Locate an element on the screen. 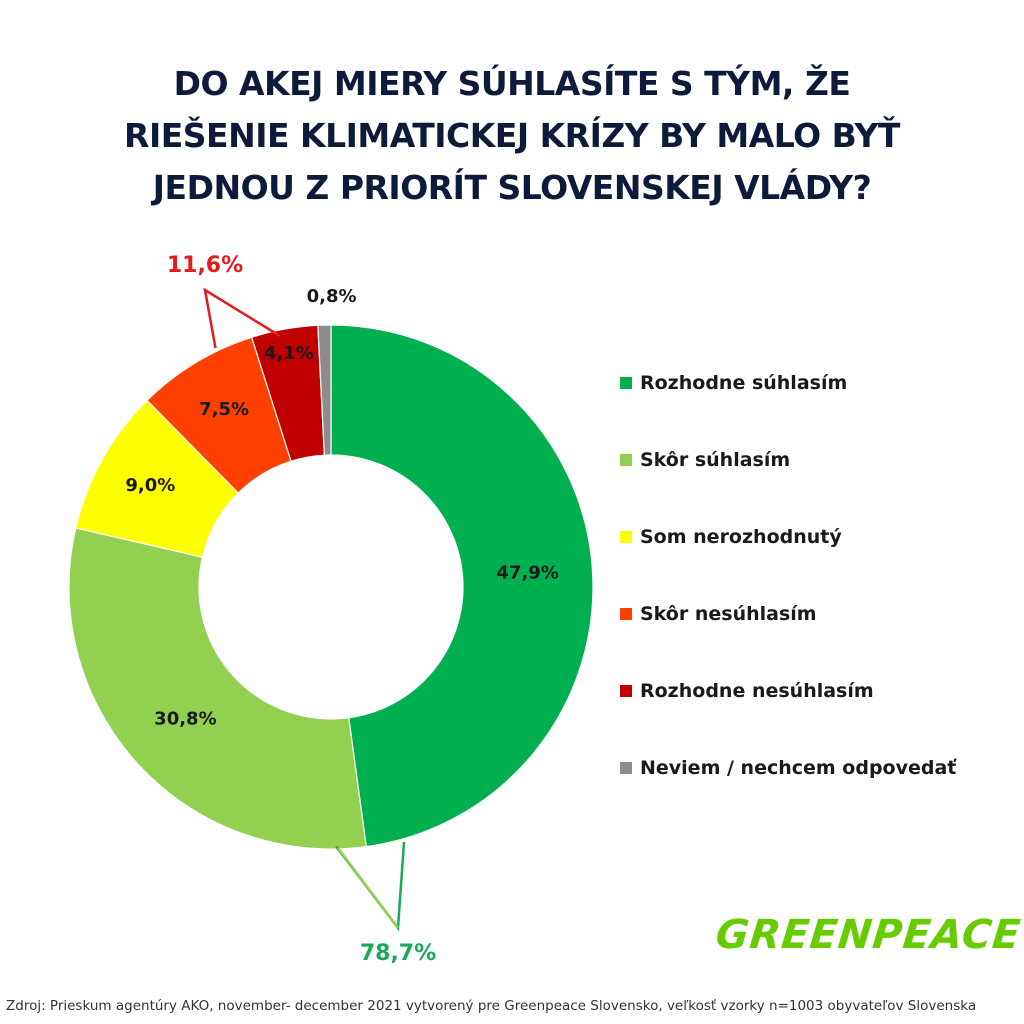 The height and width of the screenshot is (1024, 1024). greenpeace-logo: GREENPEACE is located at coordinates (868, 935).